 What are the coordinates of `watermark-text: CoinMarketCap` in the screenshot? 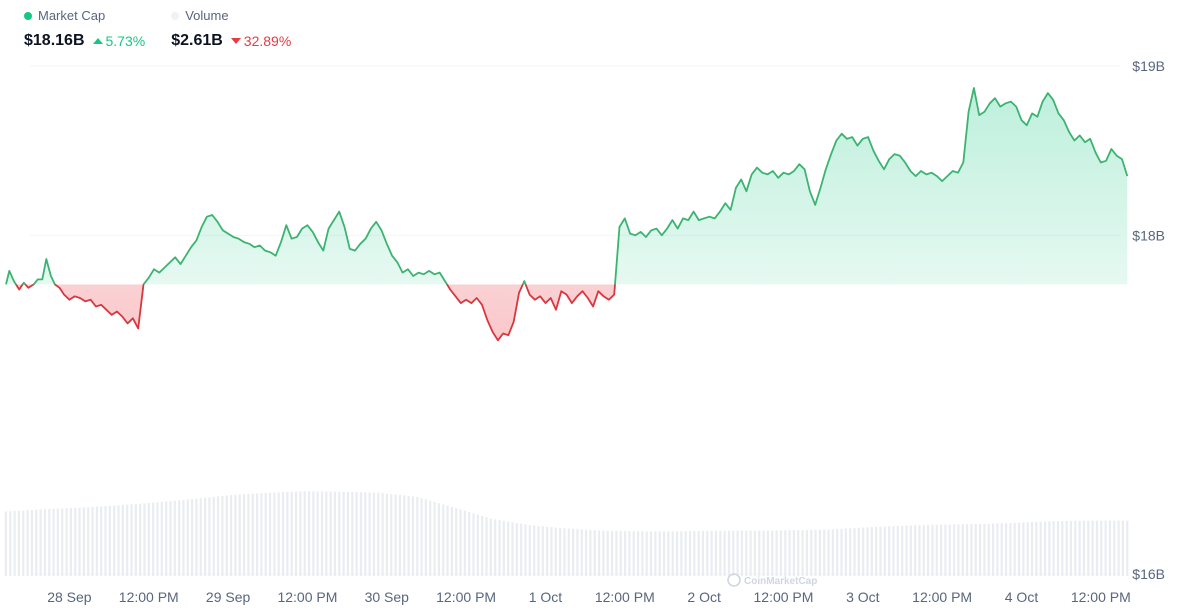 It's located at (780, 581).